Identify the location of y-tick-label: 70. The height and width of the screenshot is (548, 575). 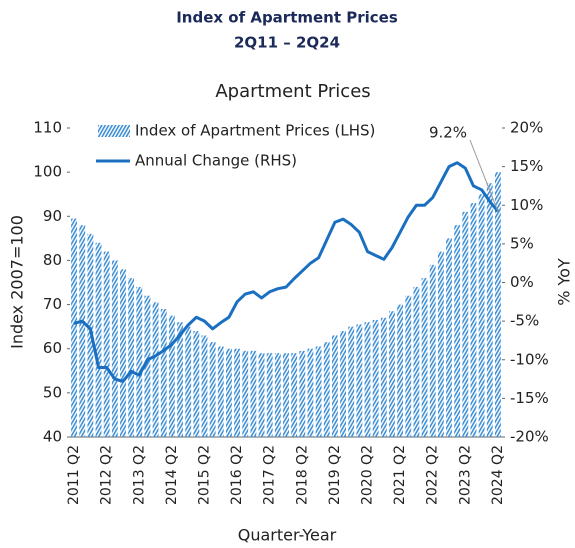
(52, 304).